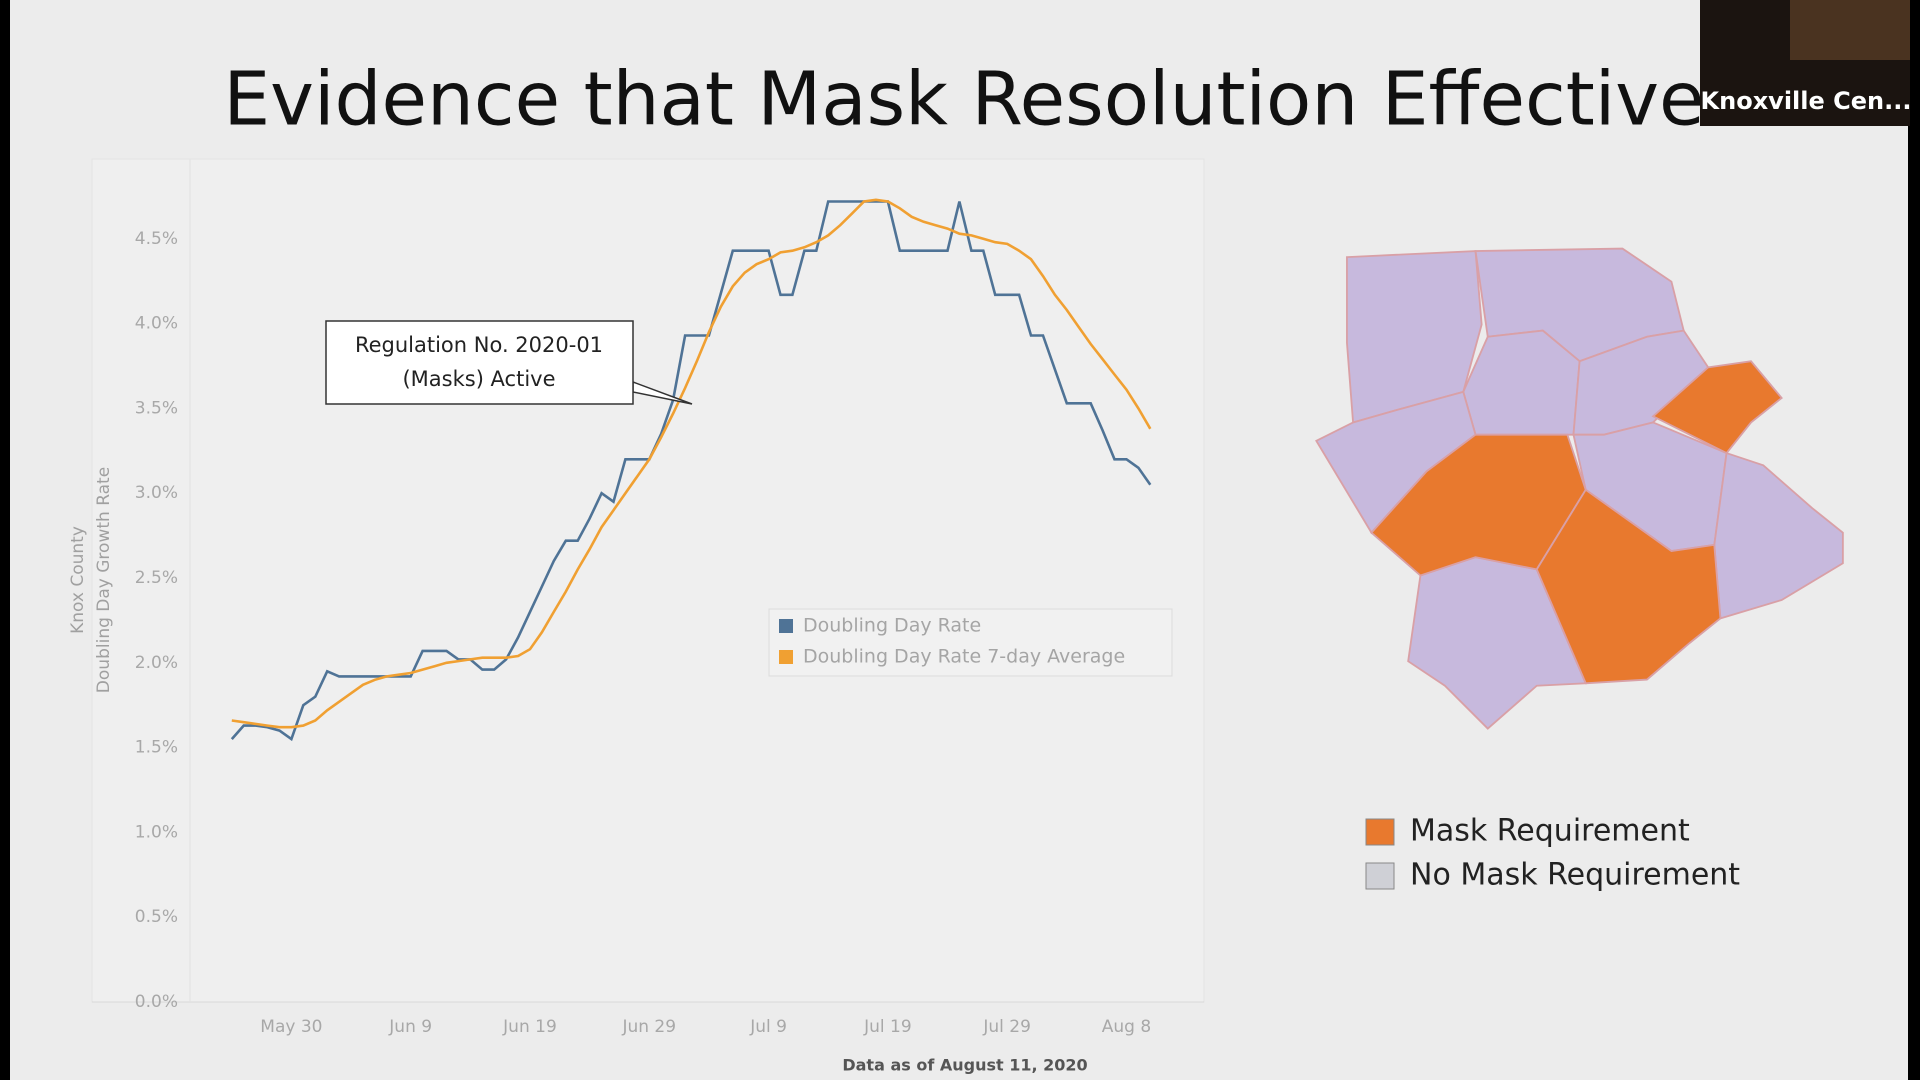  Describe the element at coordinates (1850, 30) in the screenshot. I see `participant-video` at that location.